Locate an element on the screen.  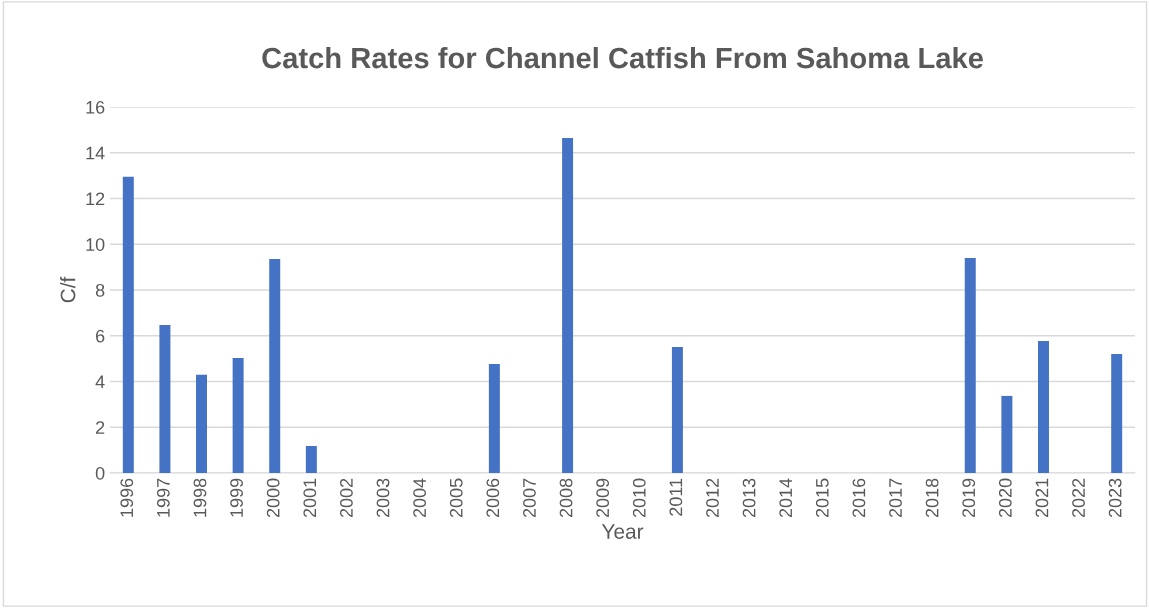
y-tick-label: 6 is located at coordinates (100, 336).